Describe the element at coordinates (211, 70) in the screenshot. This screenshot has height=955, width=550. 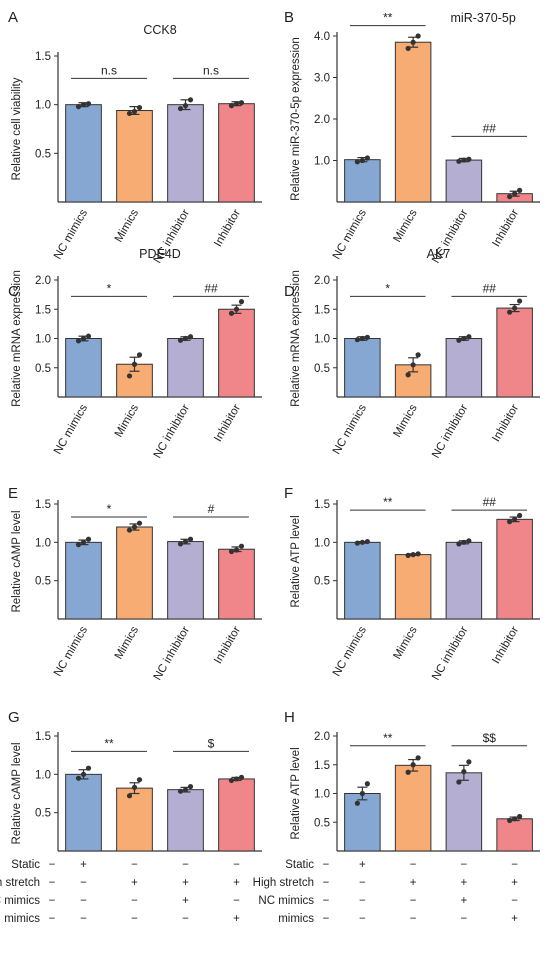
I see `significance-label: n.s` at that location.